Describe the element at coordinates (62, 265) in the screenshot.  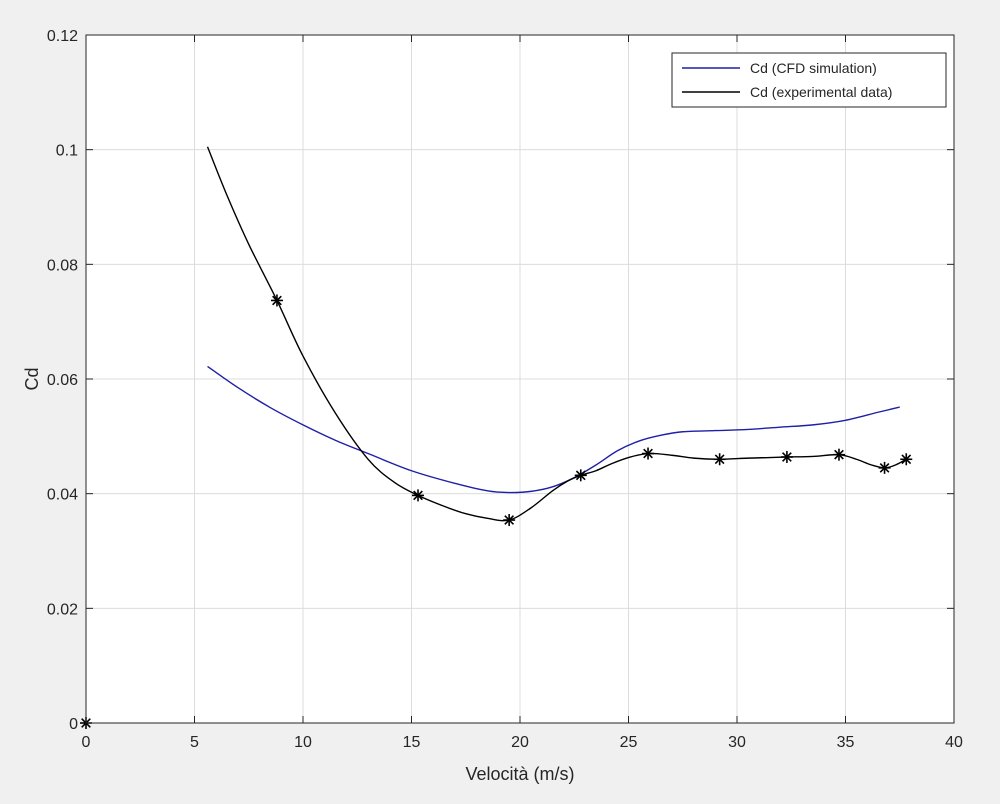
I see `y-tick-label: 0.08` at that location.